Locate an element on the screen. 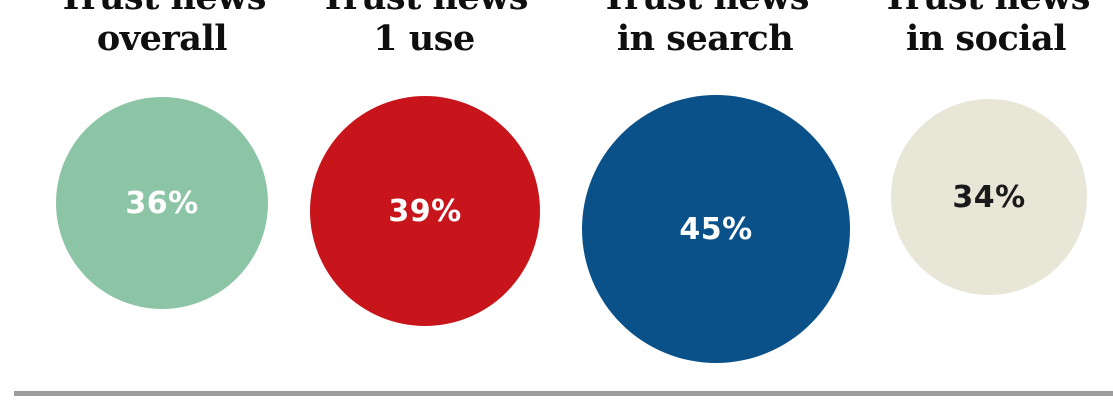 This screenshot has width=1113, height=415. bubble-trust-1-use: 39% is located at coordinates (425, 211).